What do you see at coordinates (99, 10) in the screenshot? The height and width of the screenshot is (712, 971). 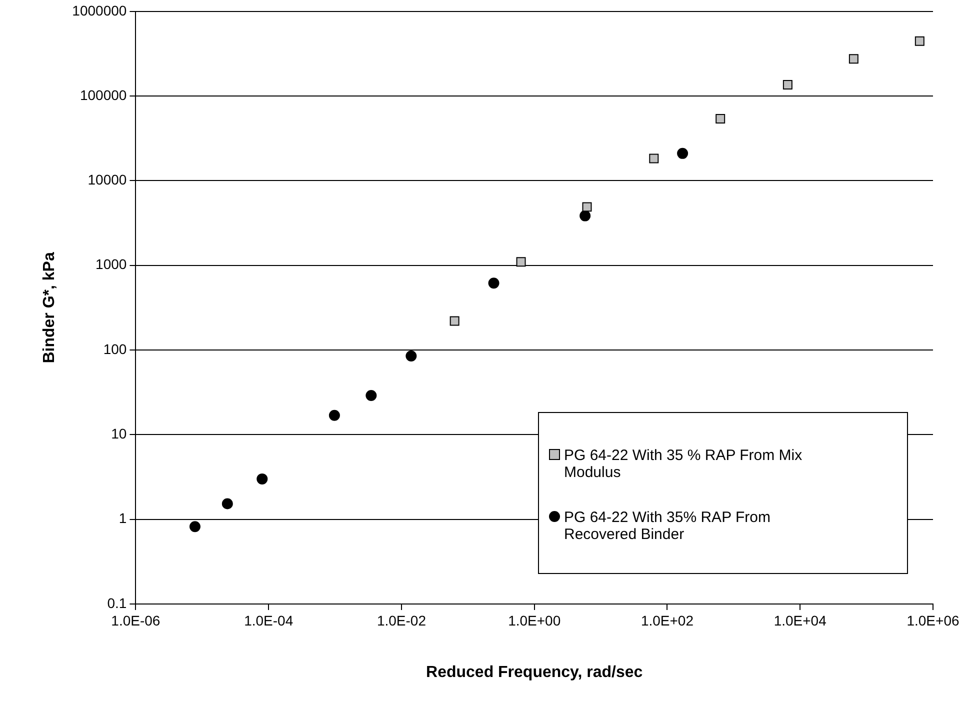 I see `y-tick-label: 1000000` at bounding box center [99, 10].